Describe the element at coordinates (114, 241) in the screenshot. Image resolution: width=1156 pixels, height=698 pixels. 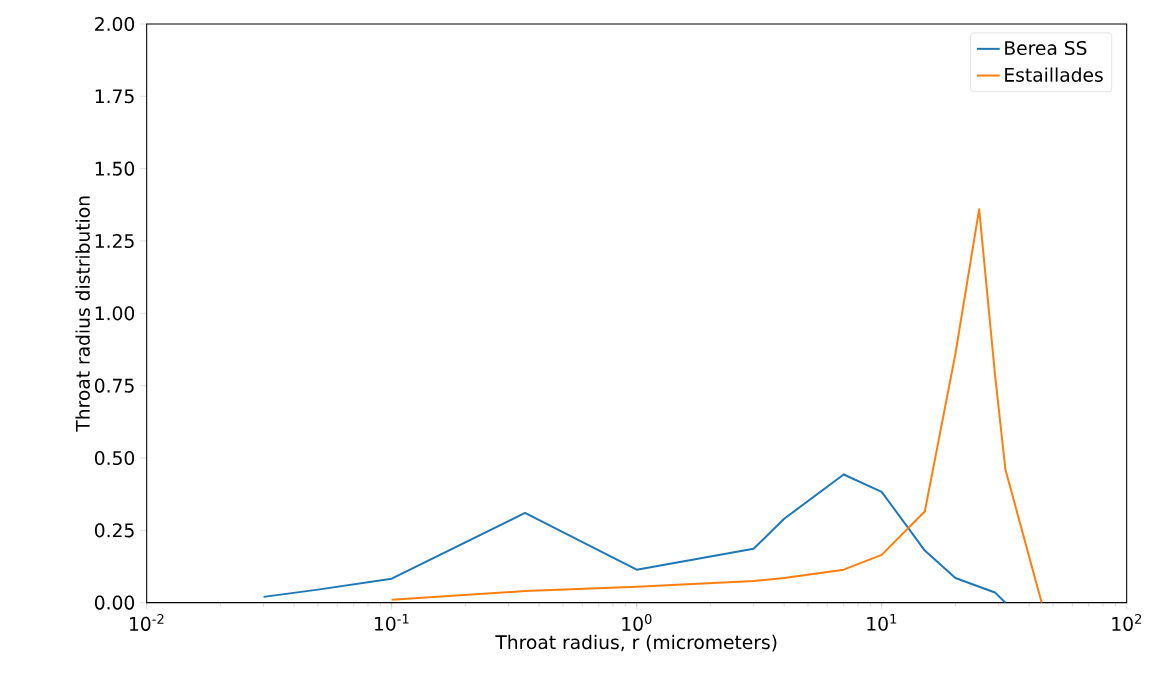
I see `y-tick-label: 1.25` at that location.